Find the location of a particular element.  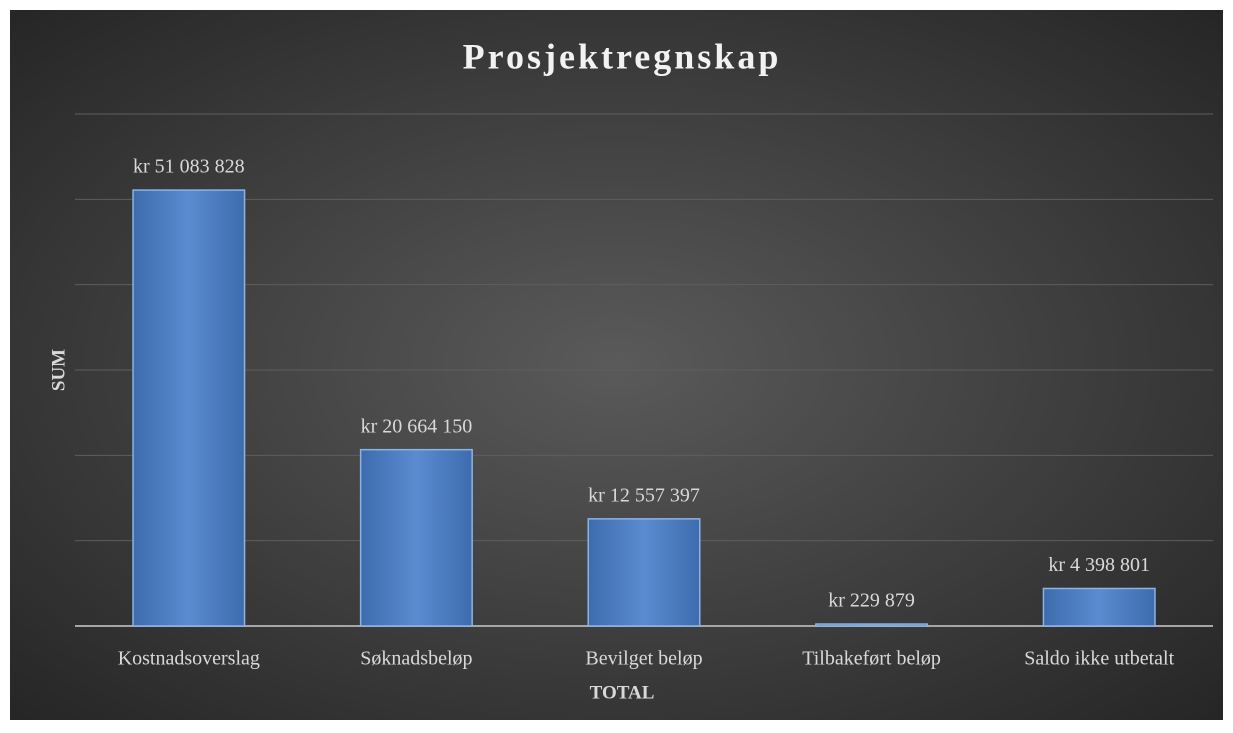

data-label: kr 4 398 801 is located at coordinates (1099, 565).